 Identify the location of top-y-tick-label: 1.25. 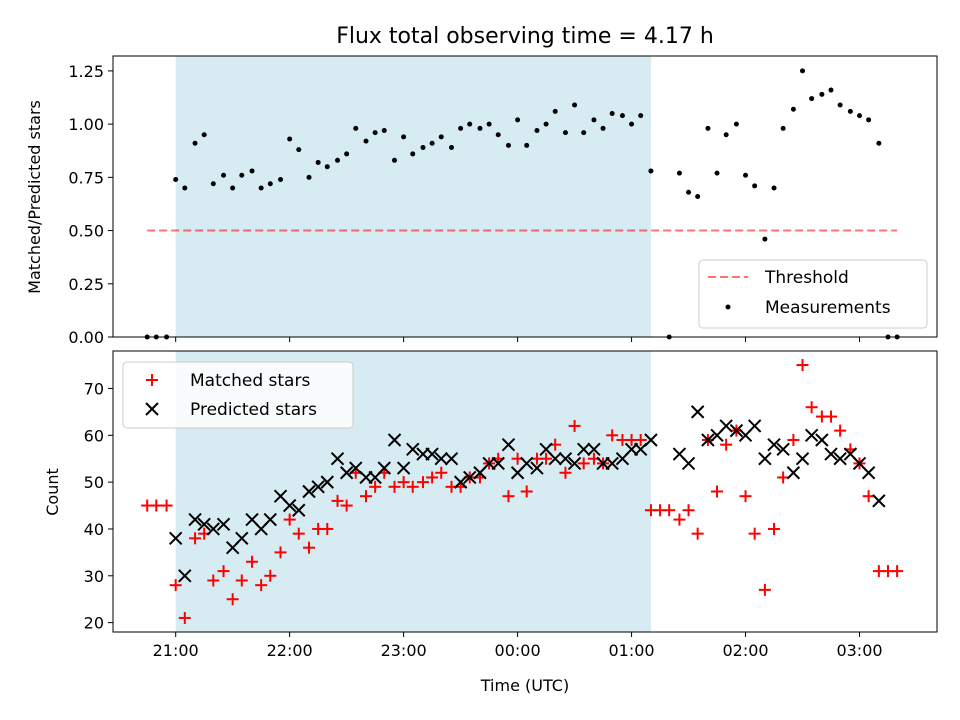
(86, 71).